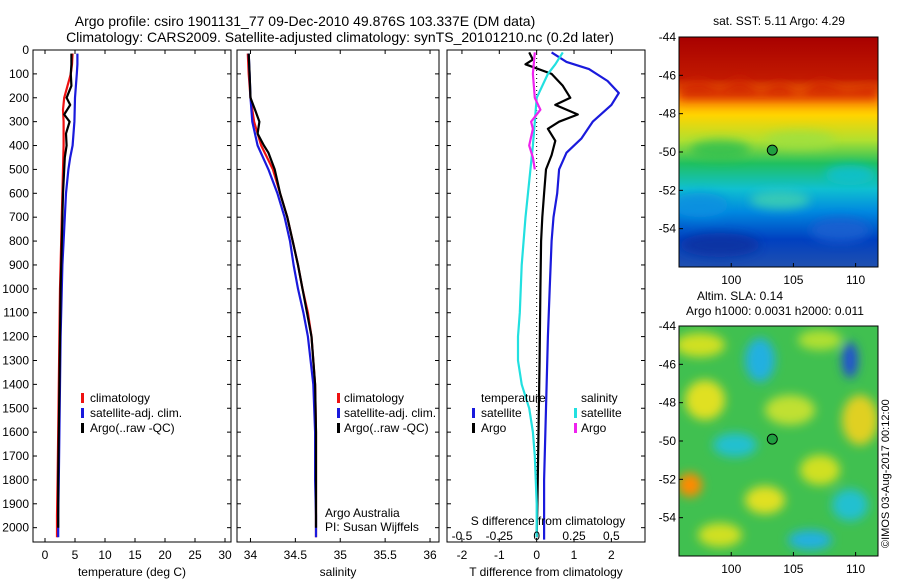 The height and width of the screenshot is (580, 900). What do you see at coordinates (594, 428) in the screenshot?
I see `legend-label-sal-argo: Argo` at bounding box center [594, 428].